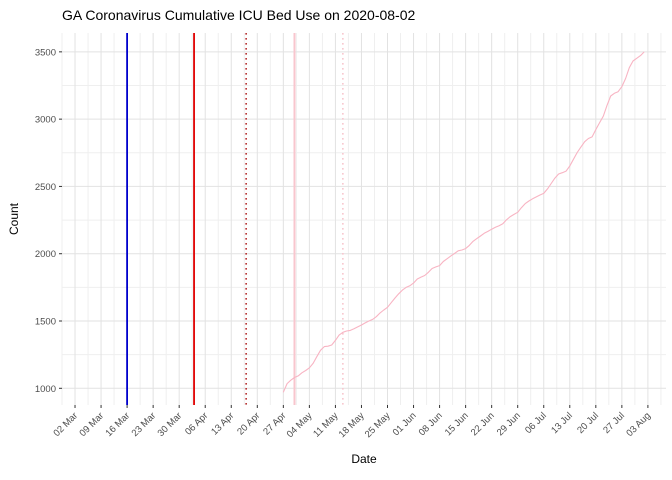  What do you see at coordinates (536, 423) in the screenshot?
I see `x-tick-label: 06 Jul` at bounding box center [536, 423].